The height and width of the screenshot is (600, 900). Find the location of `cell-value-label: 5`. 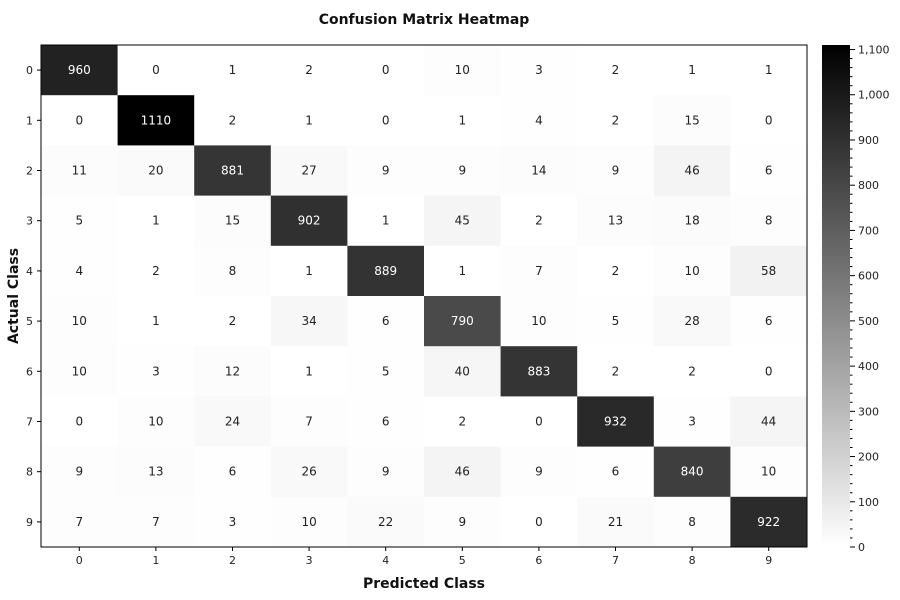

cell-value-label: 5 is located at coordinates (616, 321).